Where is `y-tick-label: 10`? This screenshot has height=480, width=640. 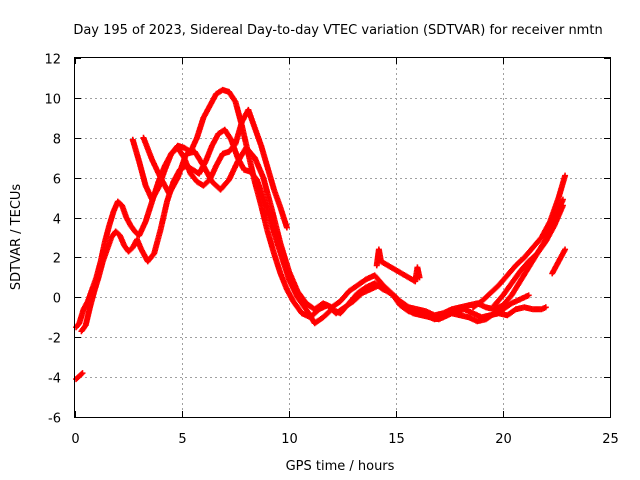
y-tick-label: 10 is located at coordinates (52, 100).